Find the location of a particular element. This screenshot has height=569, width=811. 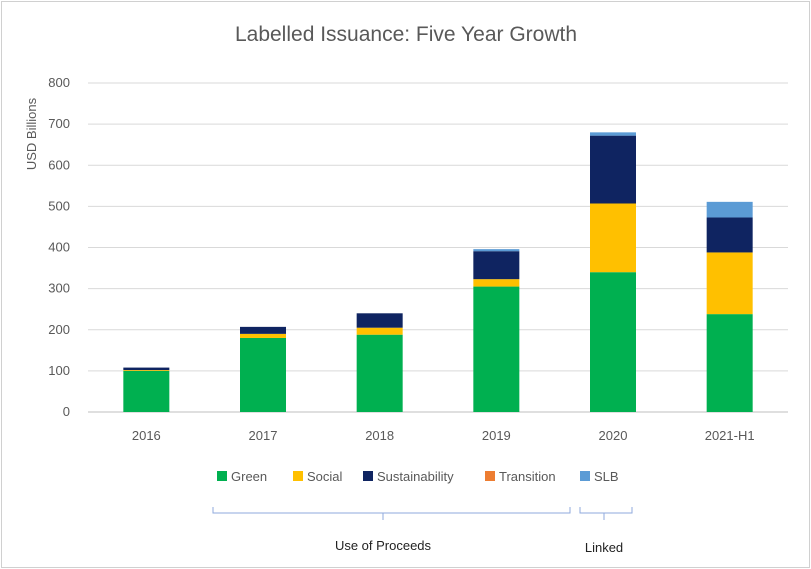

legend-label: Social is located at coordinates (325, 476).